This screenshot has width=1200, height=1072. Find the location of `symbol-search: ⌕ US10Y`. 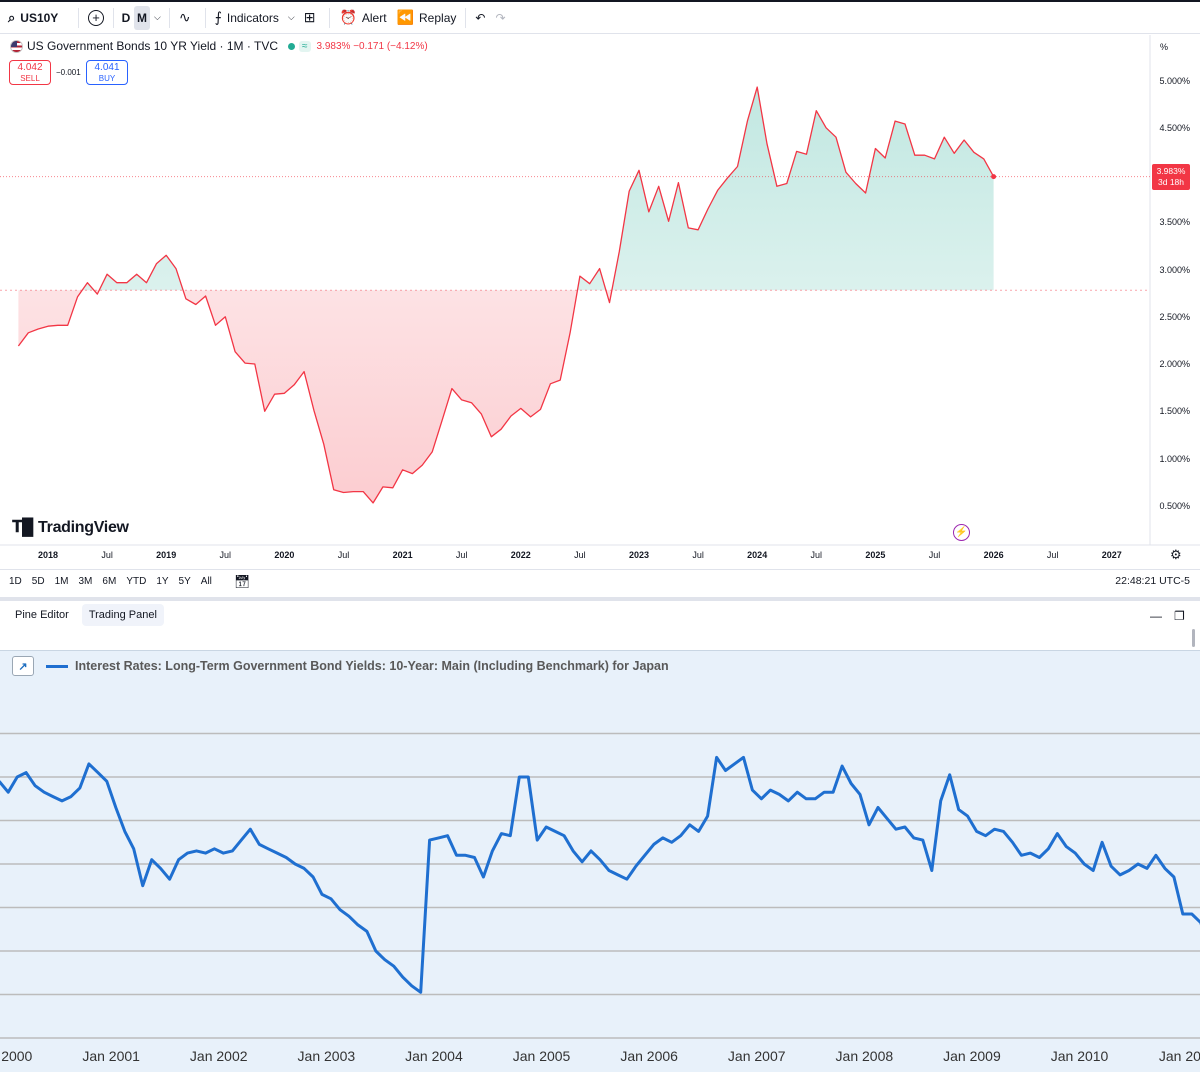

symbol-search: ⌕ US10Y is located at coordinates (37, 18).